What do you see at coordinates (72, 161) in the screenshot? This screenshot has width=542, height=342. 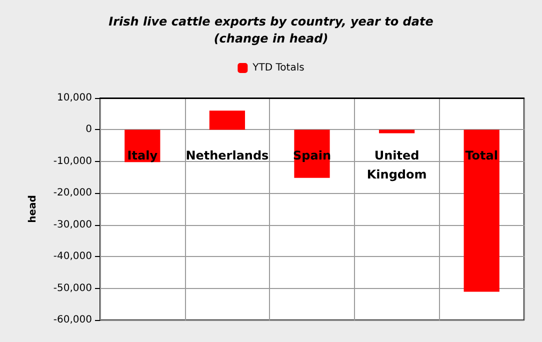 I see `y-tick-label: -10,000` at bounding box center [72, 161].